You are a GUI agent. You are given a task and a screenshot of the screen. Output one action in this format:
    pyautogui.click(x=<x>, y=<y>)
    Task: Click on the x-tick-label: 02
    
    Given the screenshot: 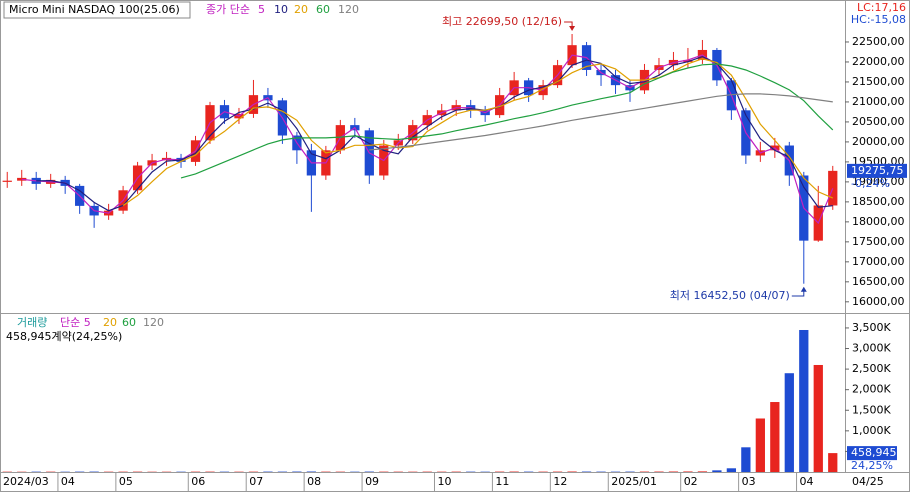 What is the action you would take?
    pyautogui.click(x=691, y=481)
    